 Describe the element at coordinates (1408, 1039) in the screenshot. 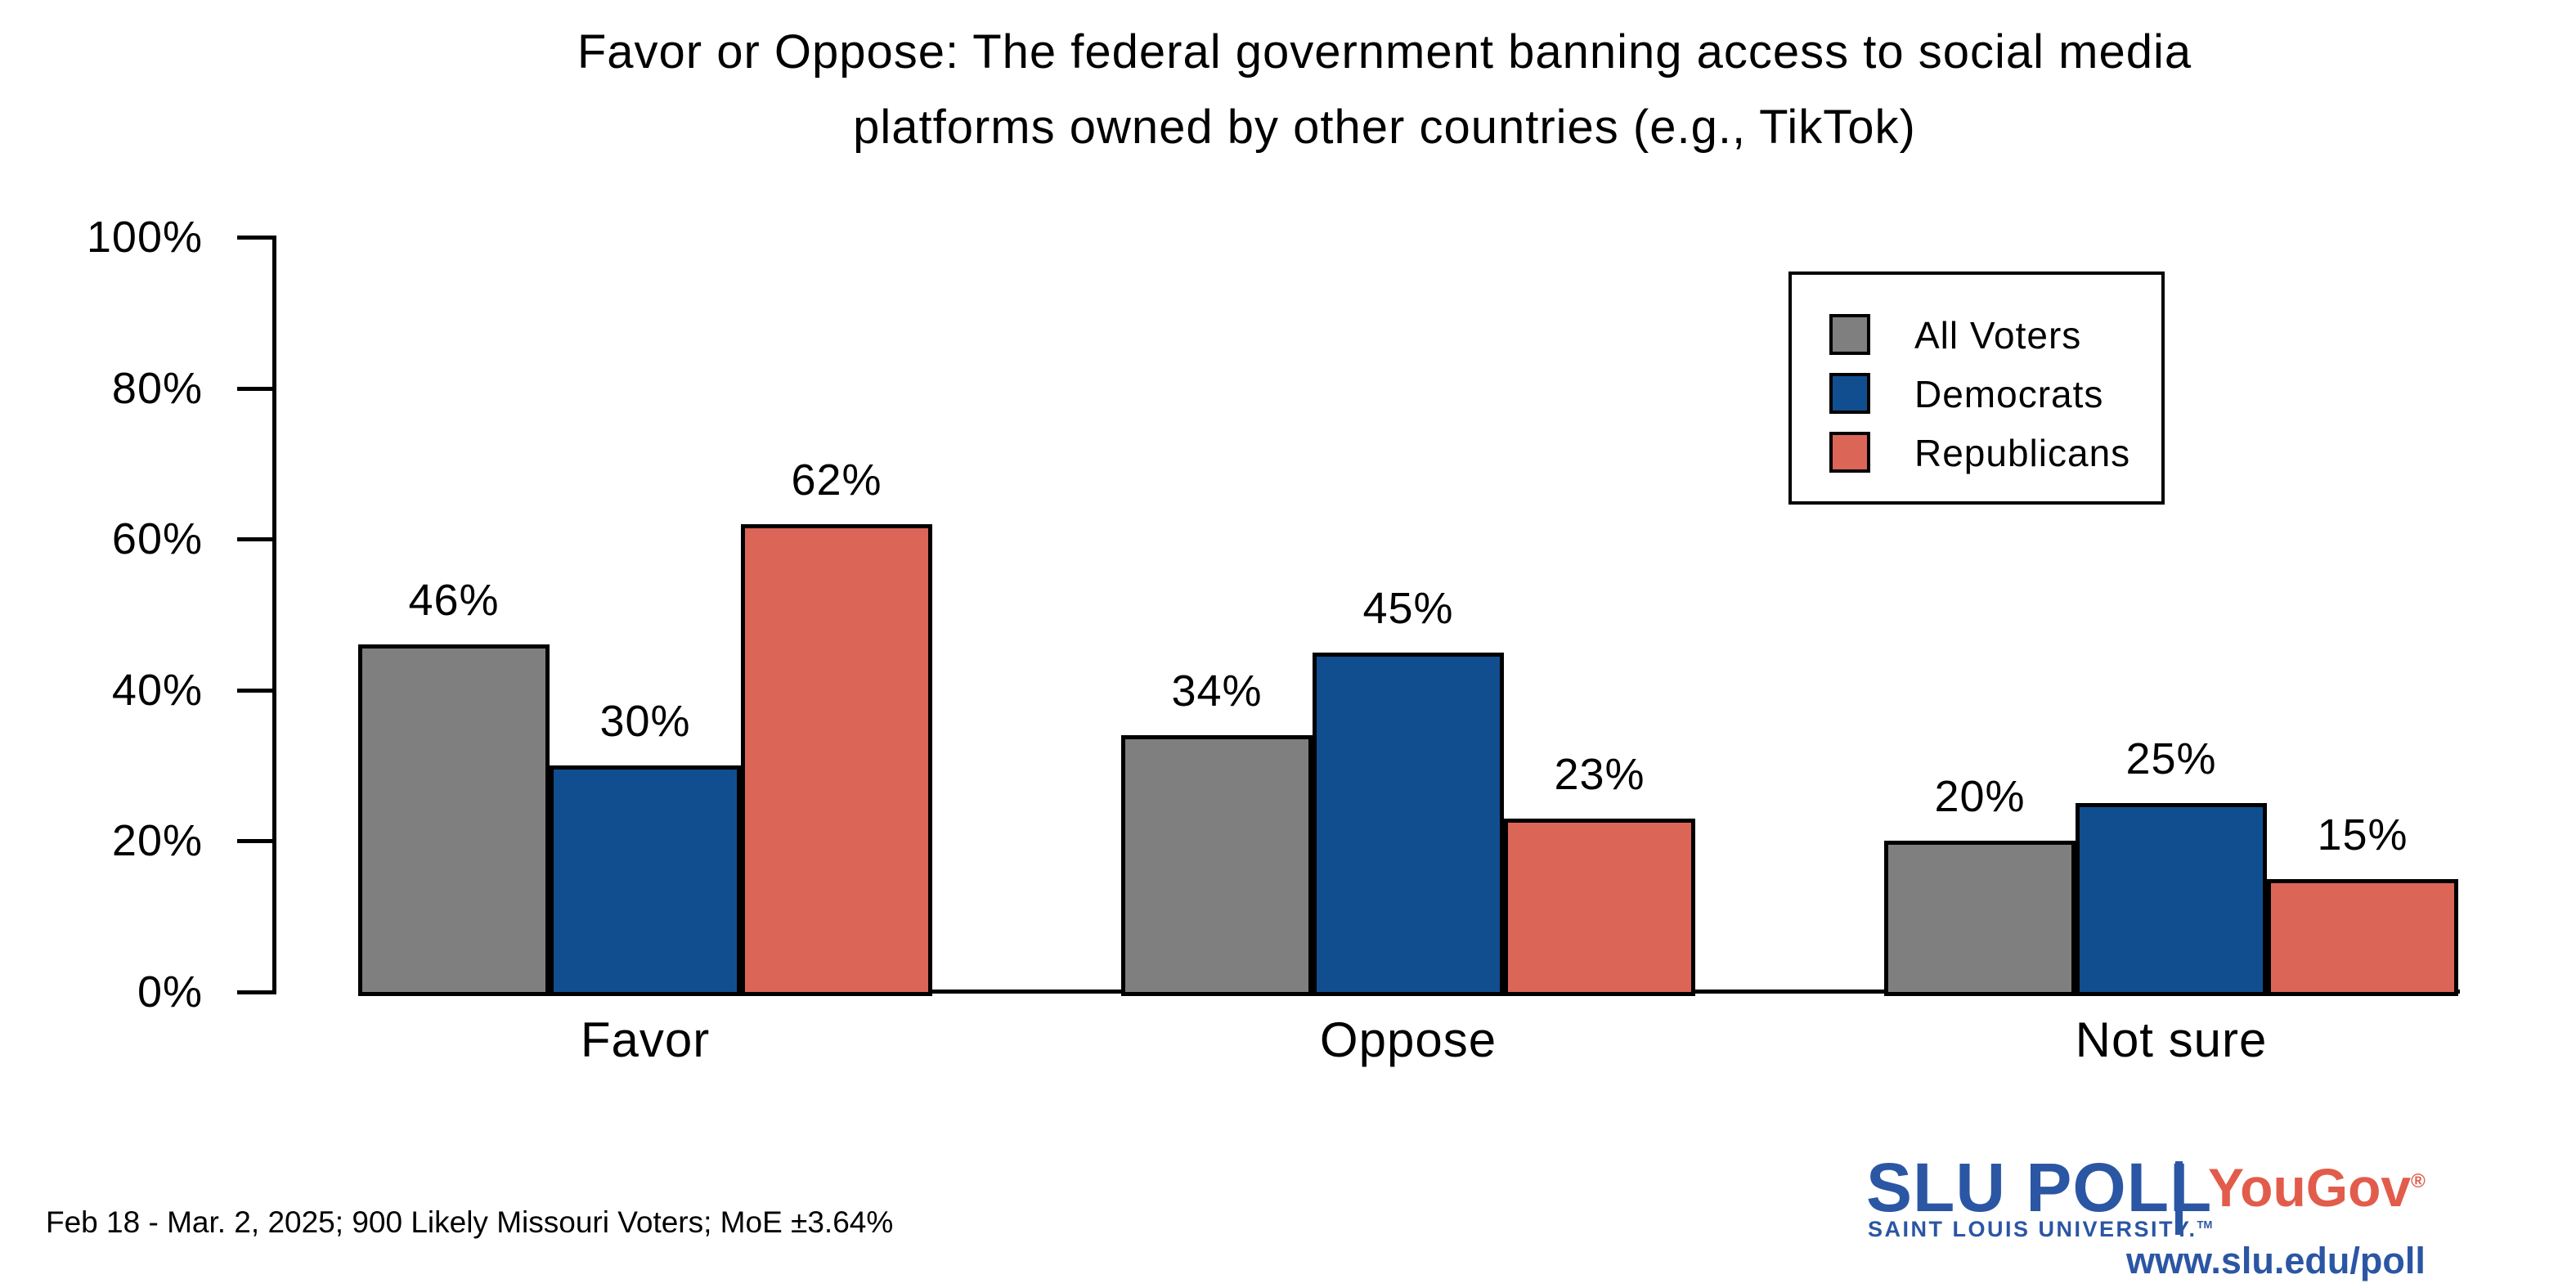

I see `category-label-oppose: Oppose` at that location.